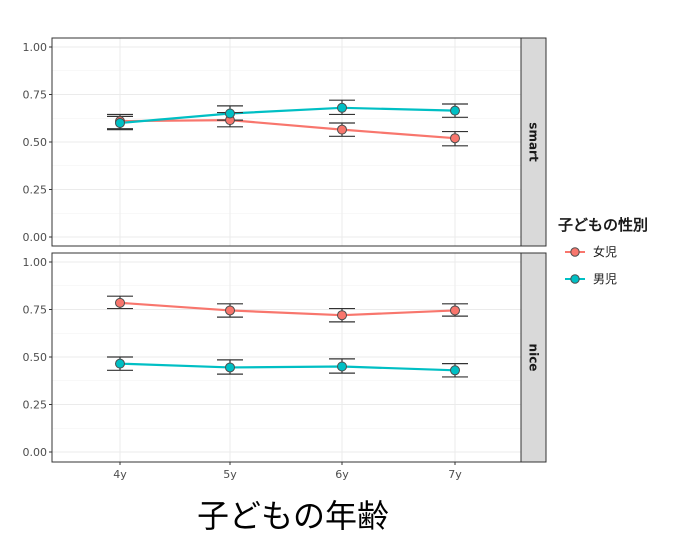 This screenshot has height=549, width=700. What do you see at coordinates (603, 225) in the screenshot?
I see `legend-title: 子どもの性別` at bounding box center [603, 225].